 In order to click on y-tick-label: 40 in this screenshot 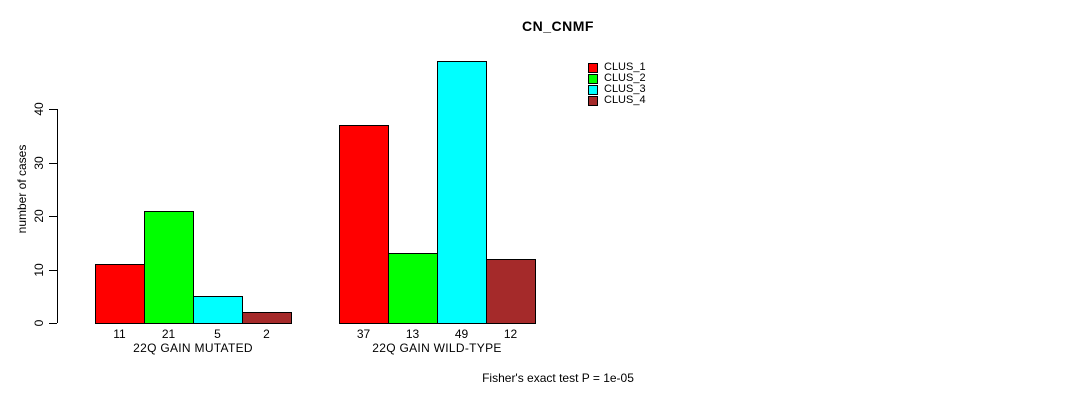, I will do `click(39, 109)`.